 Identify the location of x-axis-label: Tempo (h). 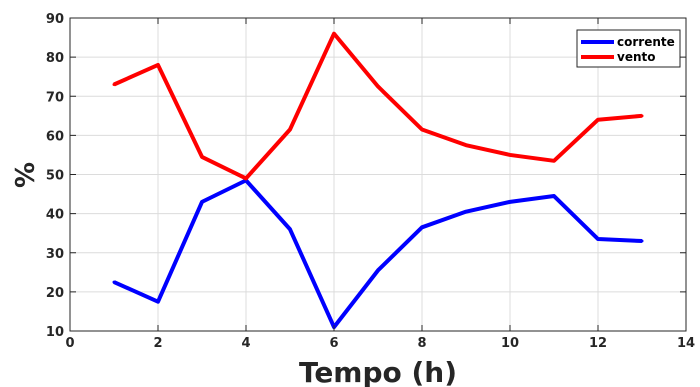
(378, 371).